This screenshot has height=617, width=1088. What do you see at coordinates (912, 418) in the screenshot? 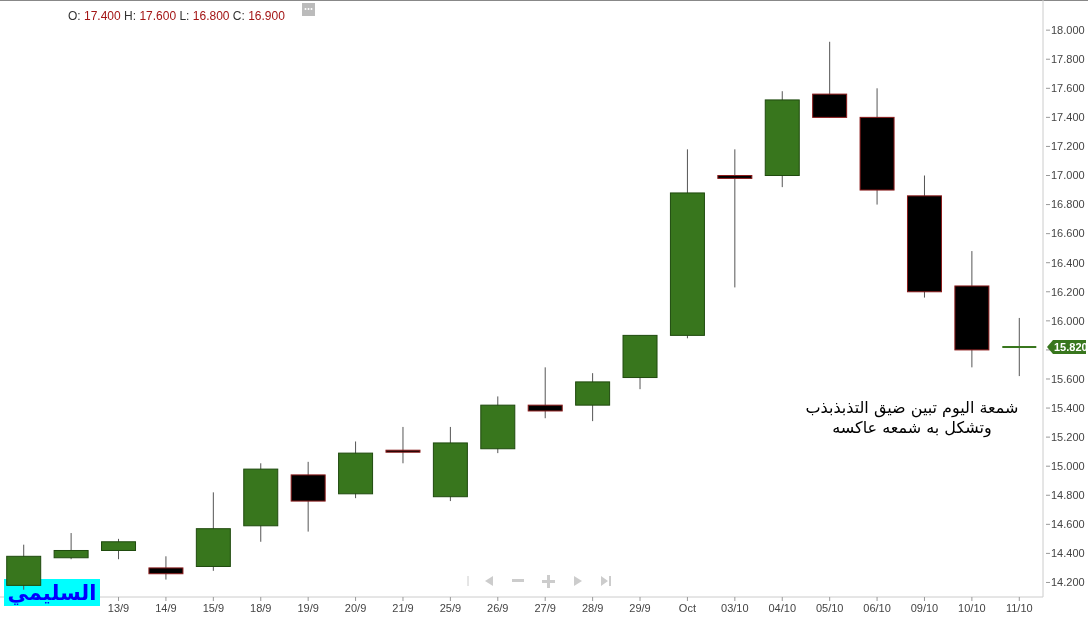
I see `annotation: شمعة اليوم تبين ضيق التذبذبذب وتشكل به شمعه عاكسه` at bounding box center [912, 418].